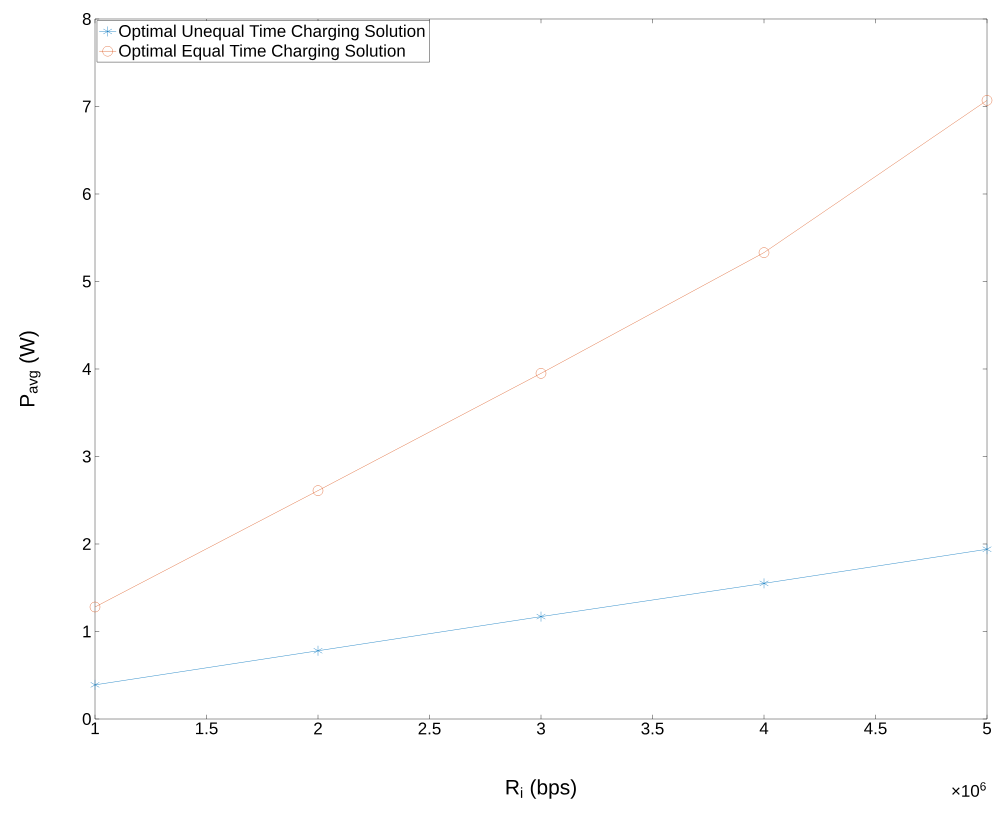 The height and width of the screenshot is (817, 998). I want to click on x-tick-label: 2.5, so click(429, 728).